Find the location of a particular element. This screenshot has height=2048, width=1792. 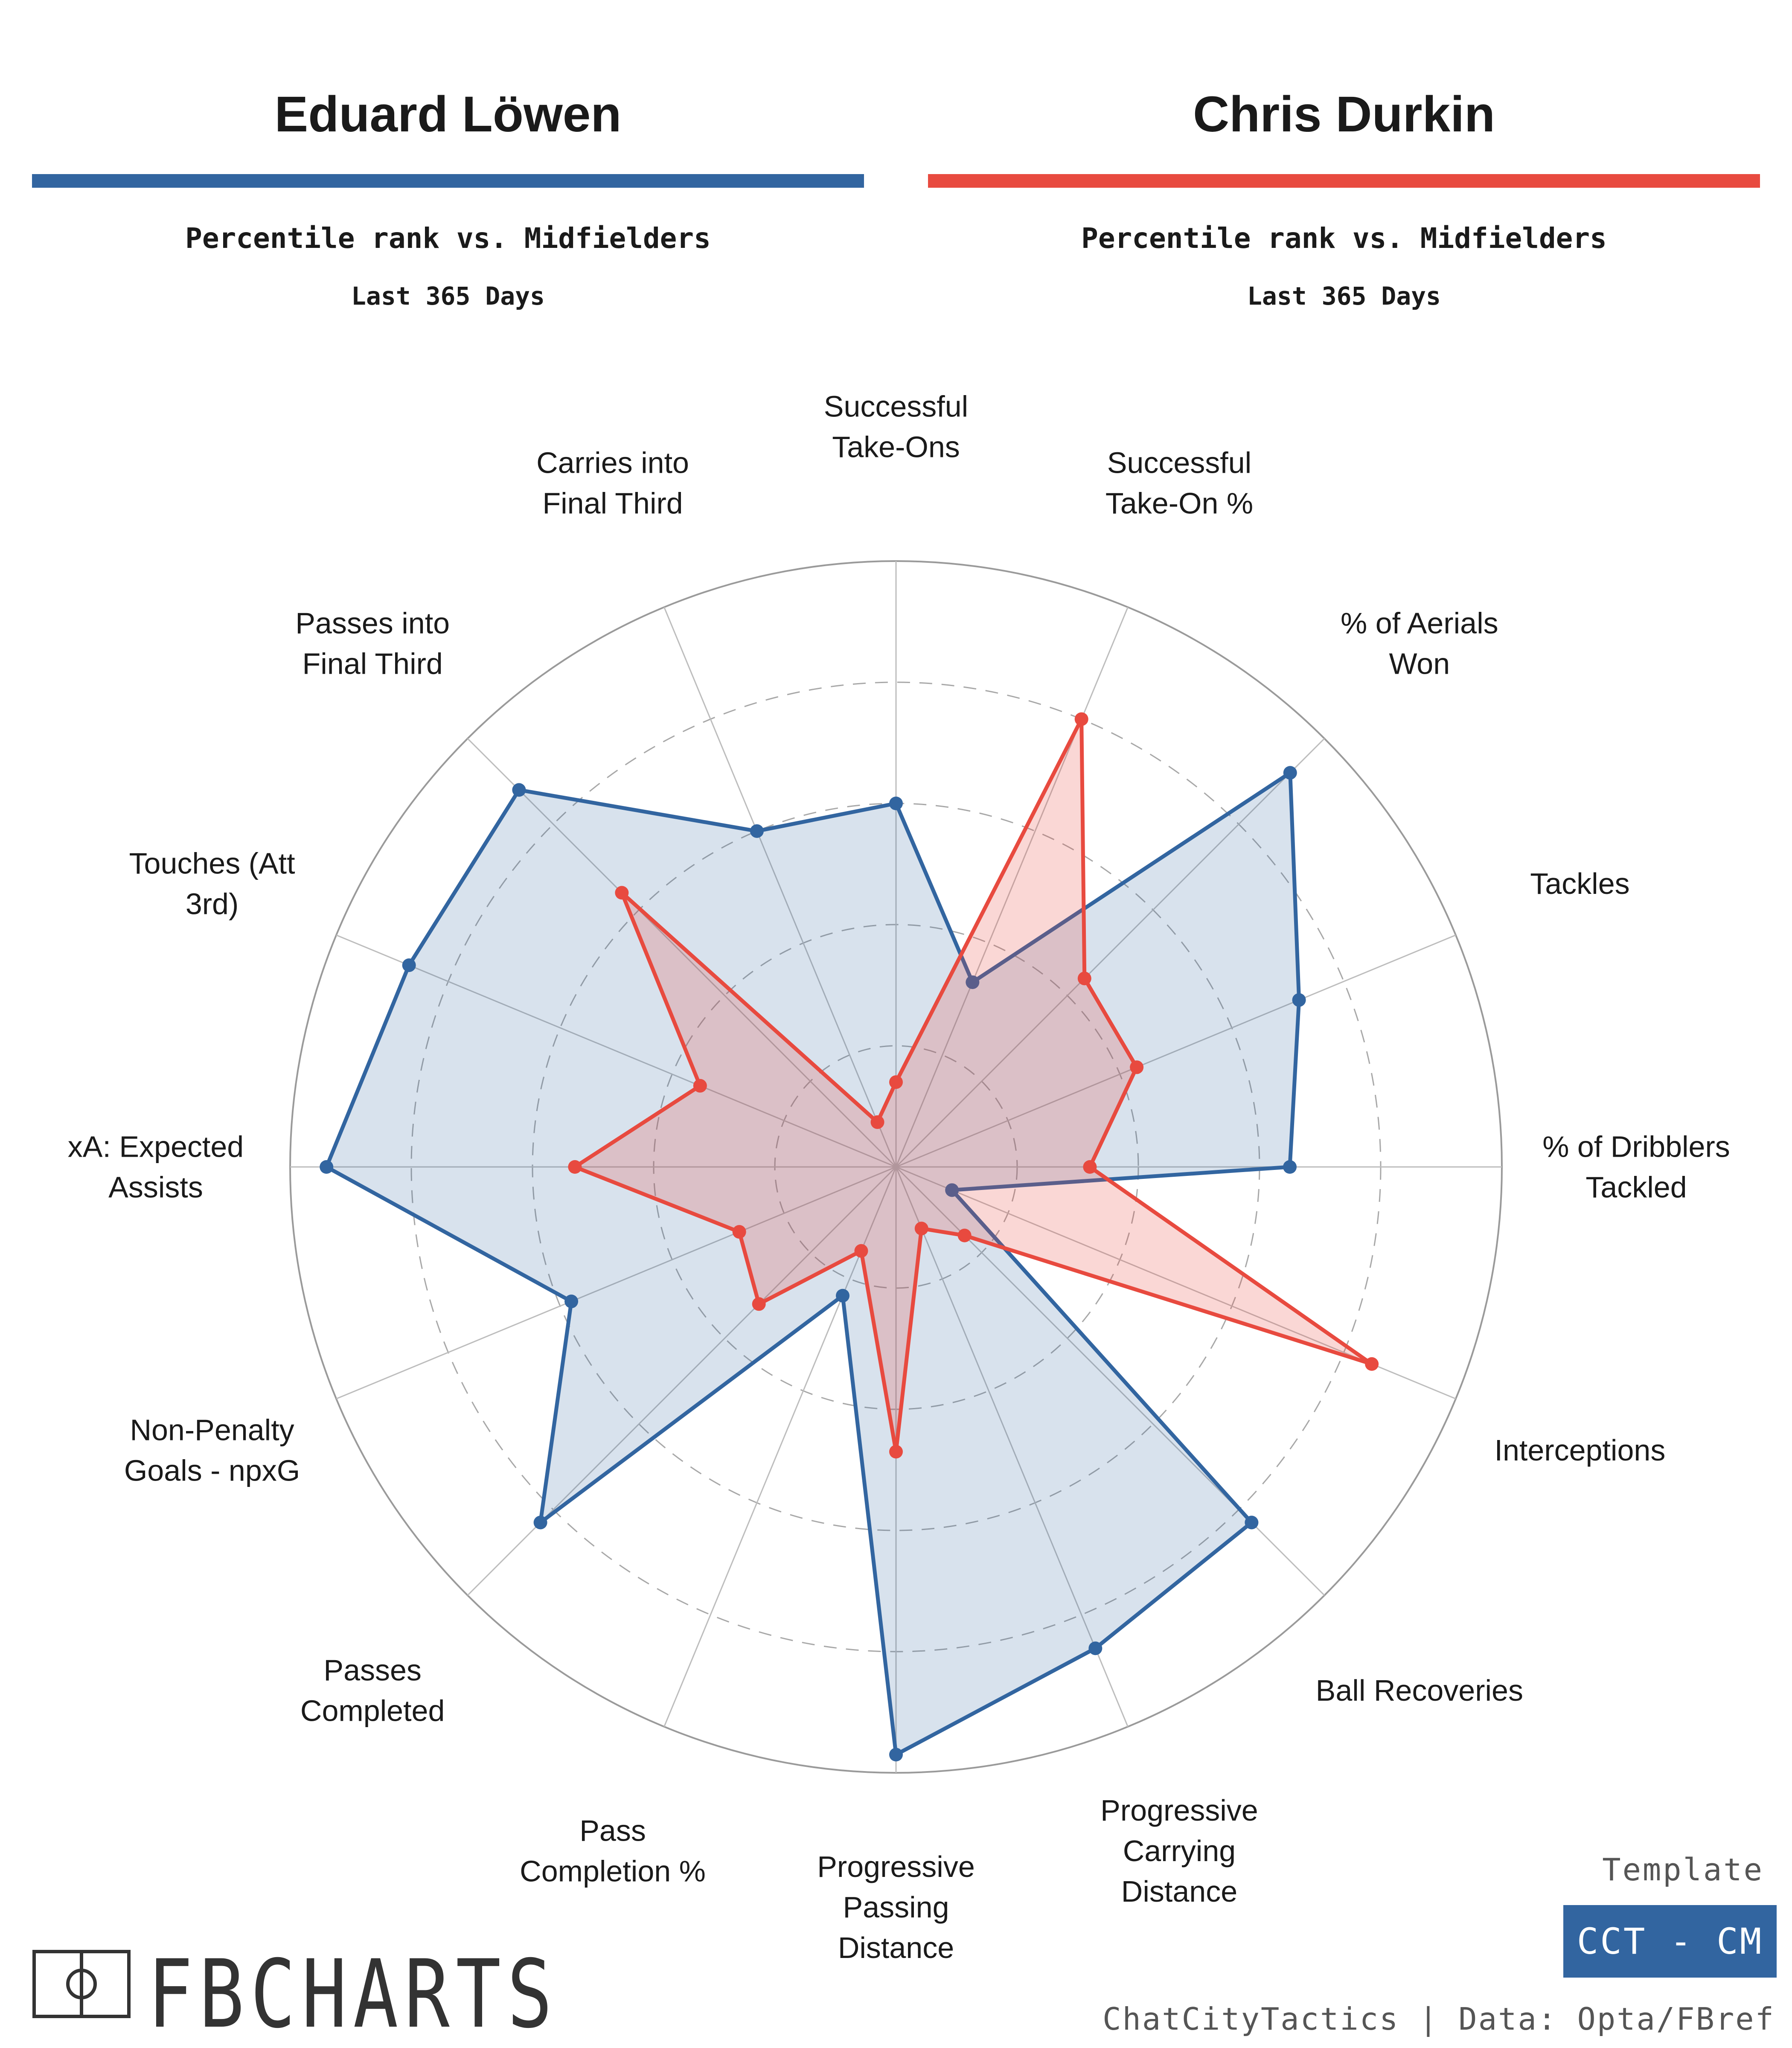

axis-label-12-line-0: xA: Expected is located at coordinates (156, 1147).